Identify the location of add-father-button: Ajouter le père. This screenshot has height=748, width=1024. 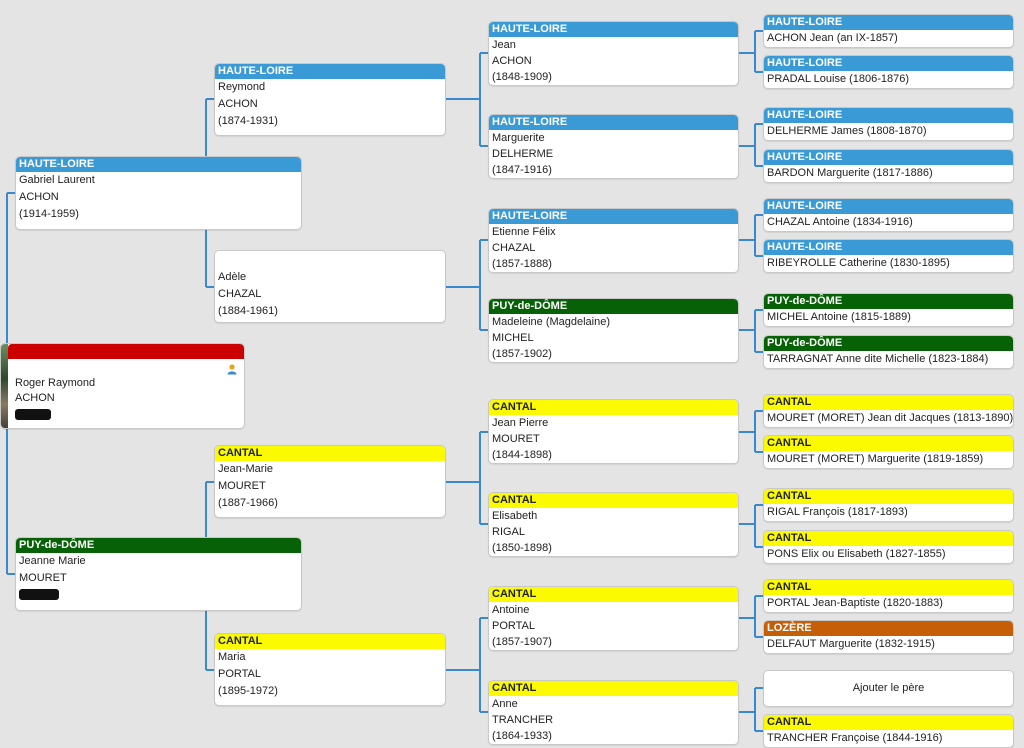
(888, 688).